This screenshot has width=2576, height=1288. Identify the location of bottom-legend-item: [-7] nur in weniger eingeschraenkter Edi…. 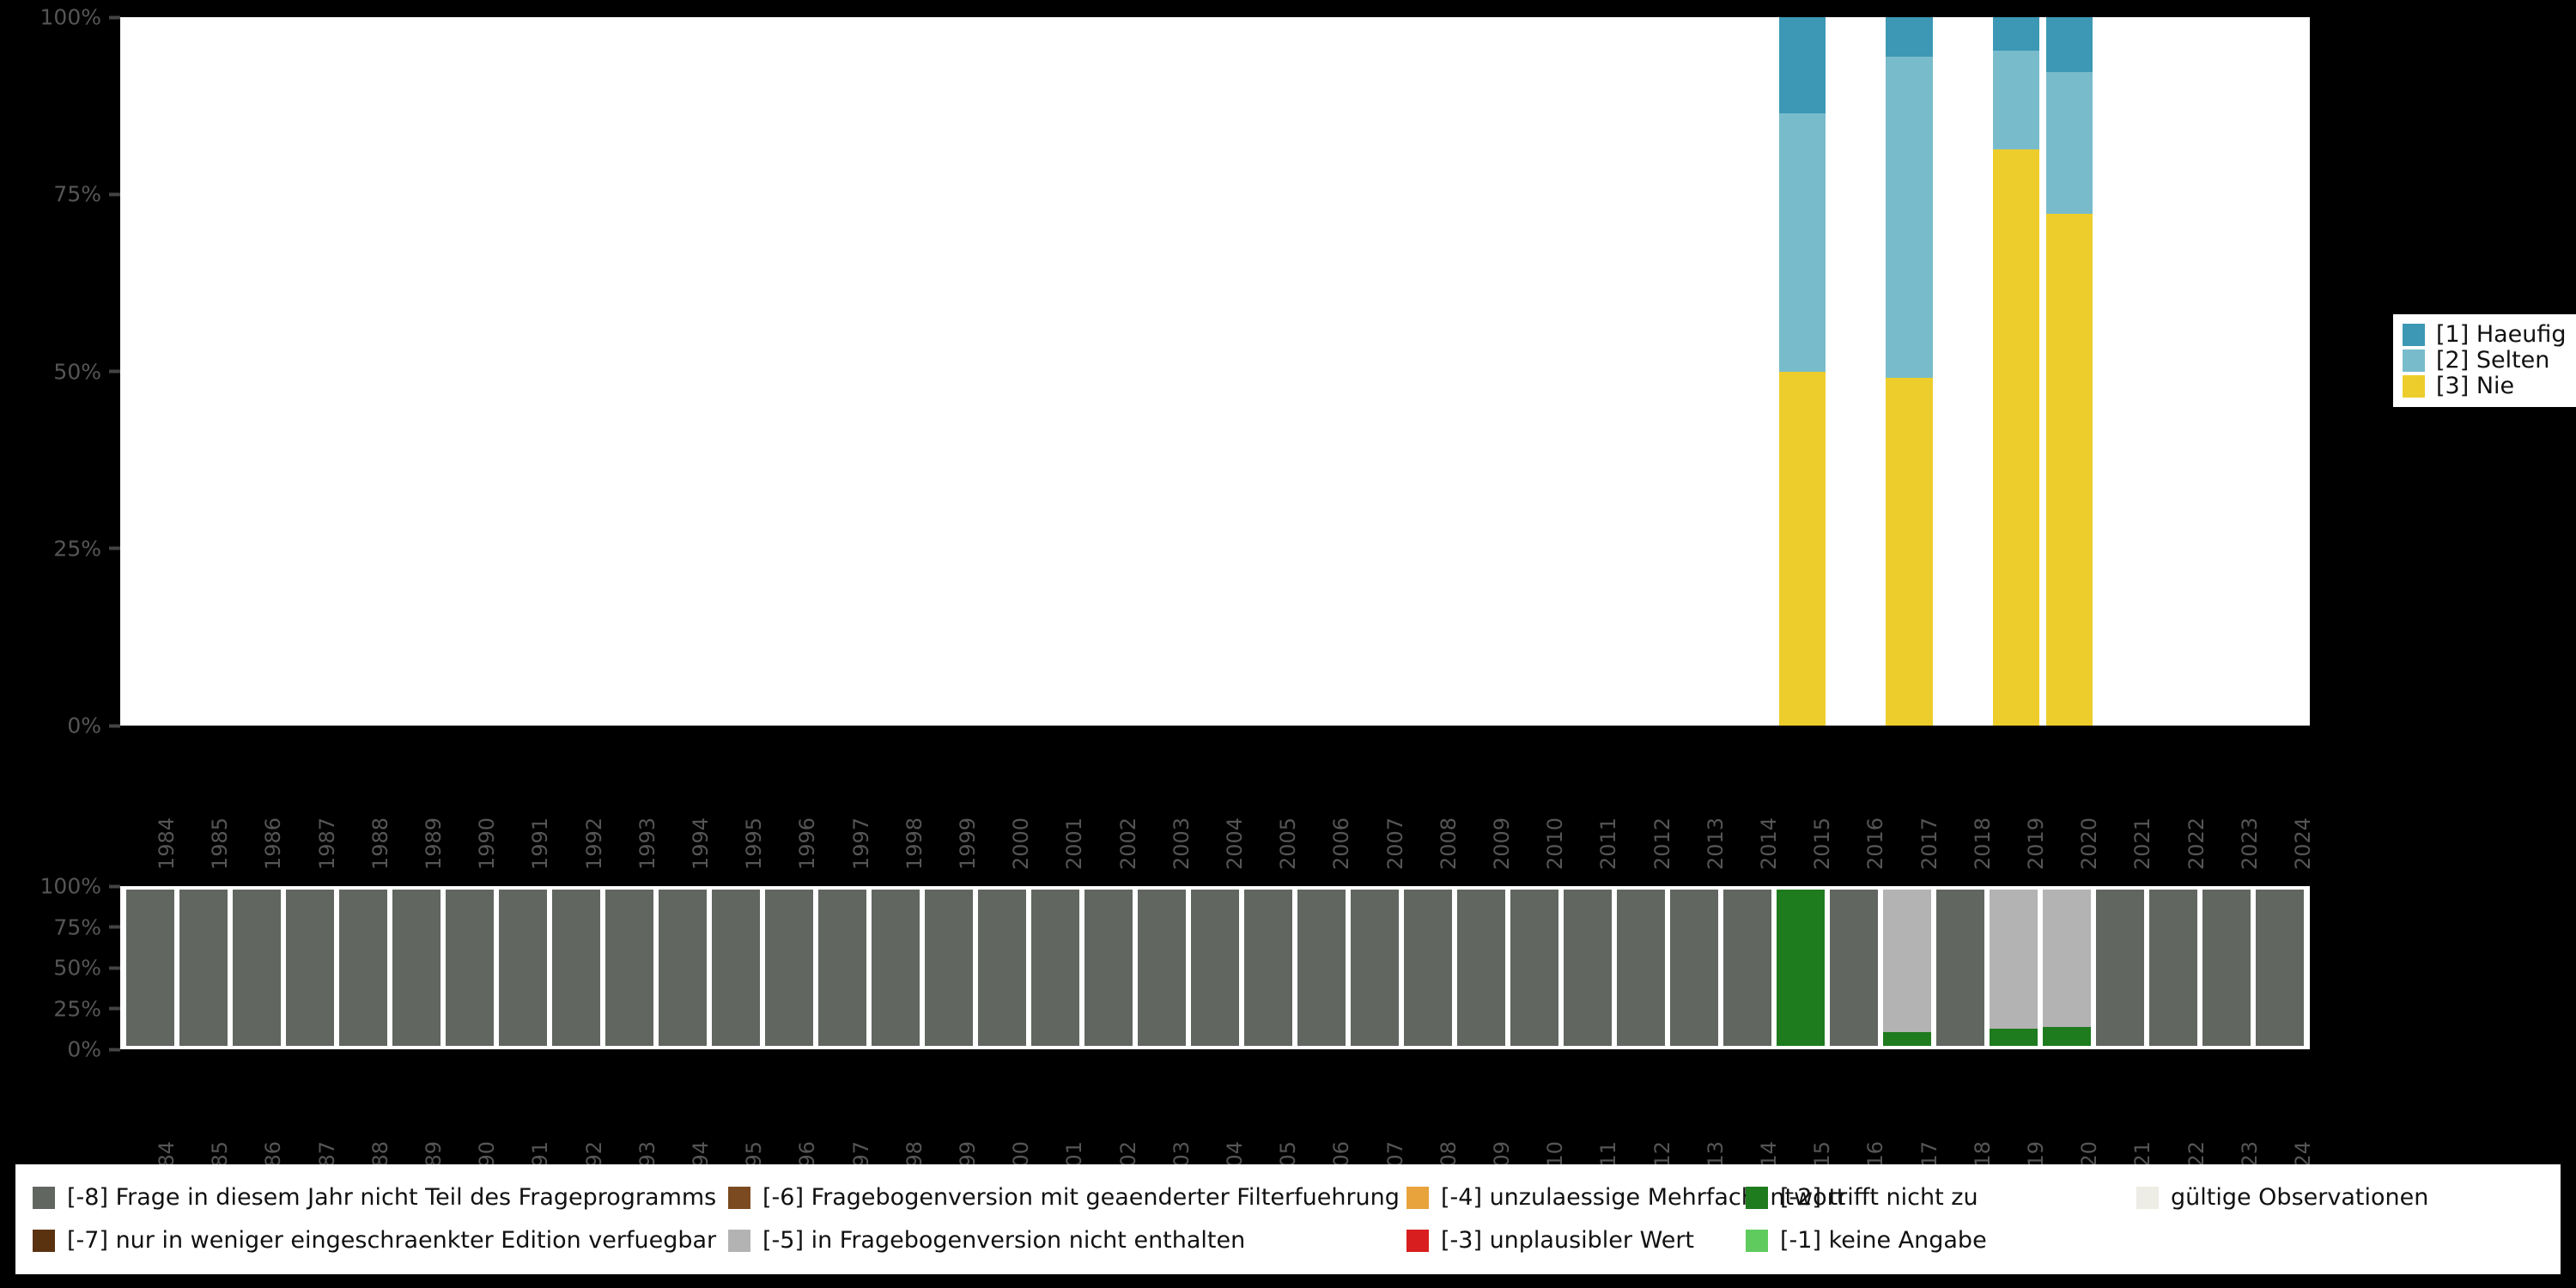
(380, 1241).